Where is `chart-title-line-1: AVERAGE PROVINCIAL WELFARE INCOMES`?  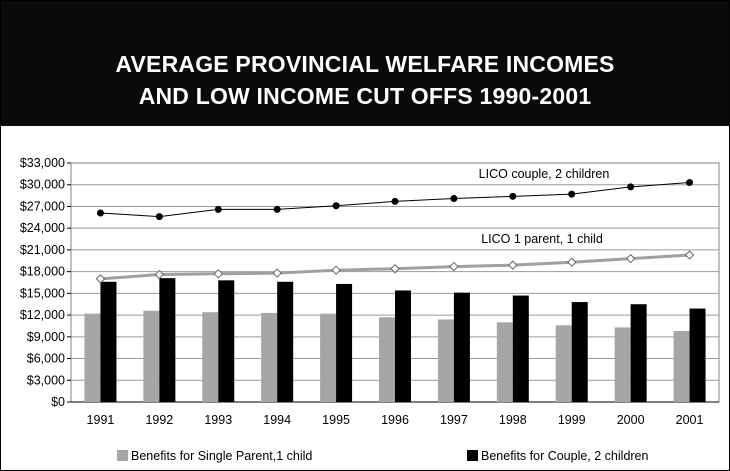
chart-title-line-1: AVERAGE PROVINCIAL WELFARE INCOMES is located at coordinates (365, 64).